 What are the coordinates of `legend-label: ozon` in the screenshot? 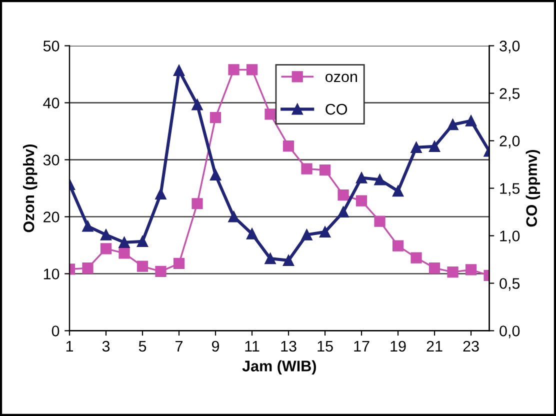 It's located at (342, 78).